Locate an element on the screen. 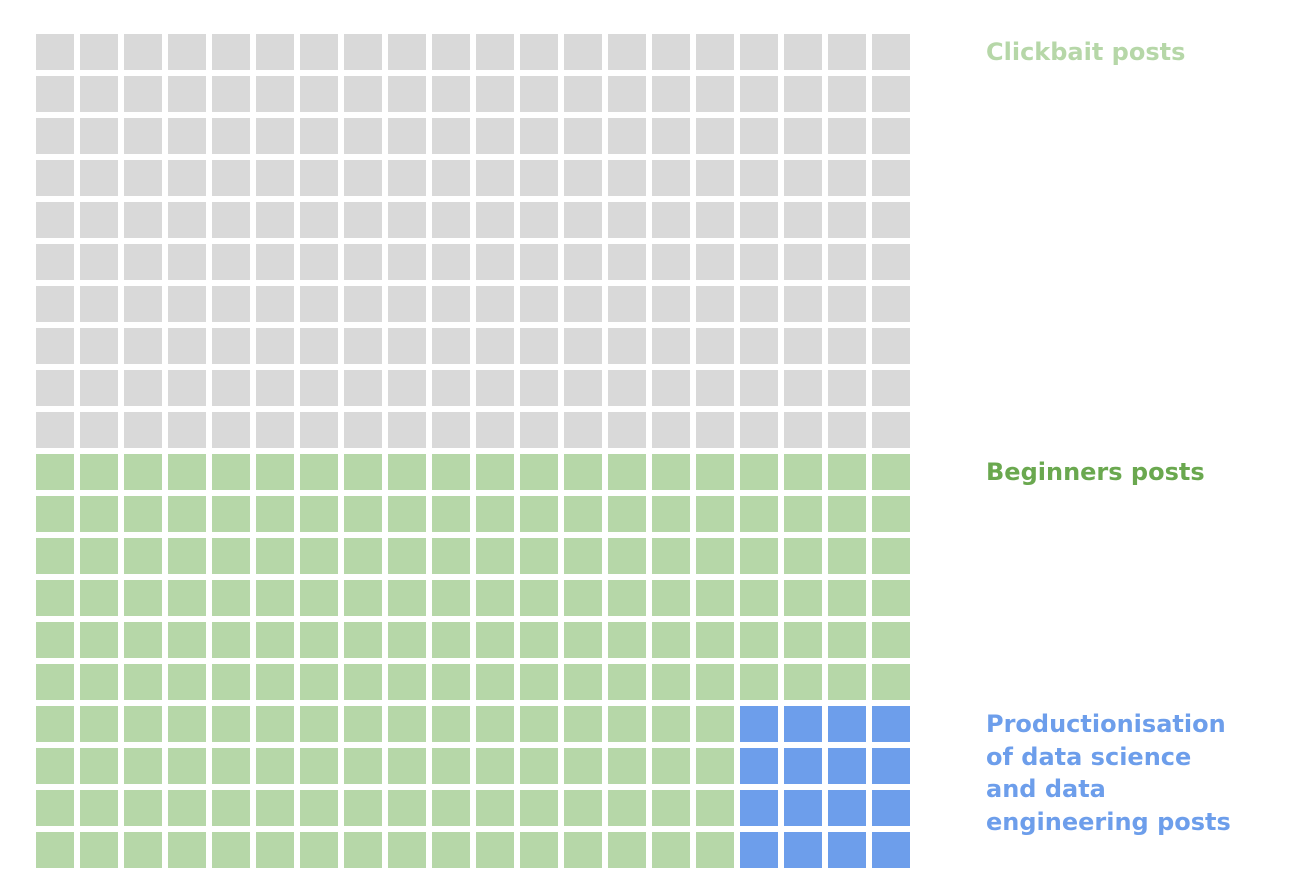 The width and height of the screenshot is (1290, 892). legend-label-beginners: Beginners posts is located at coordinates (1095, 472).